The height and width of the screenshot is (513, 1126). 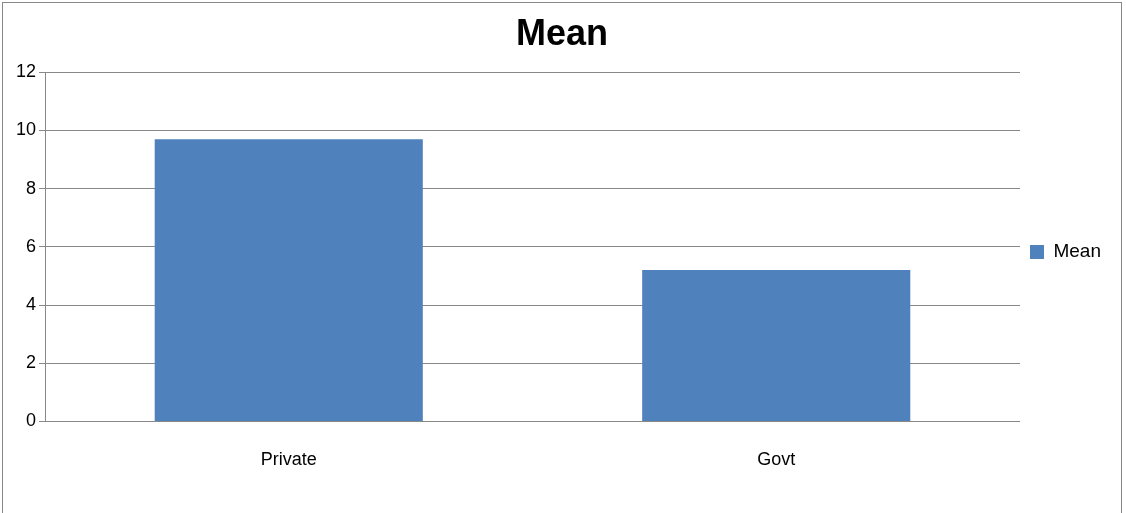 What do you see at coordinates (26, 71) in the screenshot?
I see `y-tick-label: 12` at bounding box center [26, 71].